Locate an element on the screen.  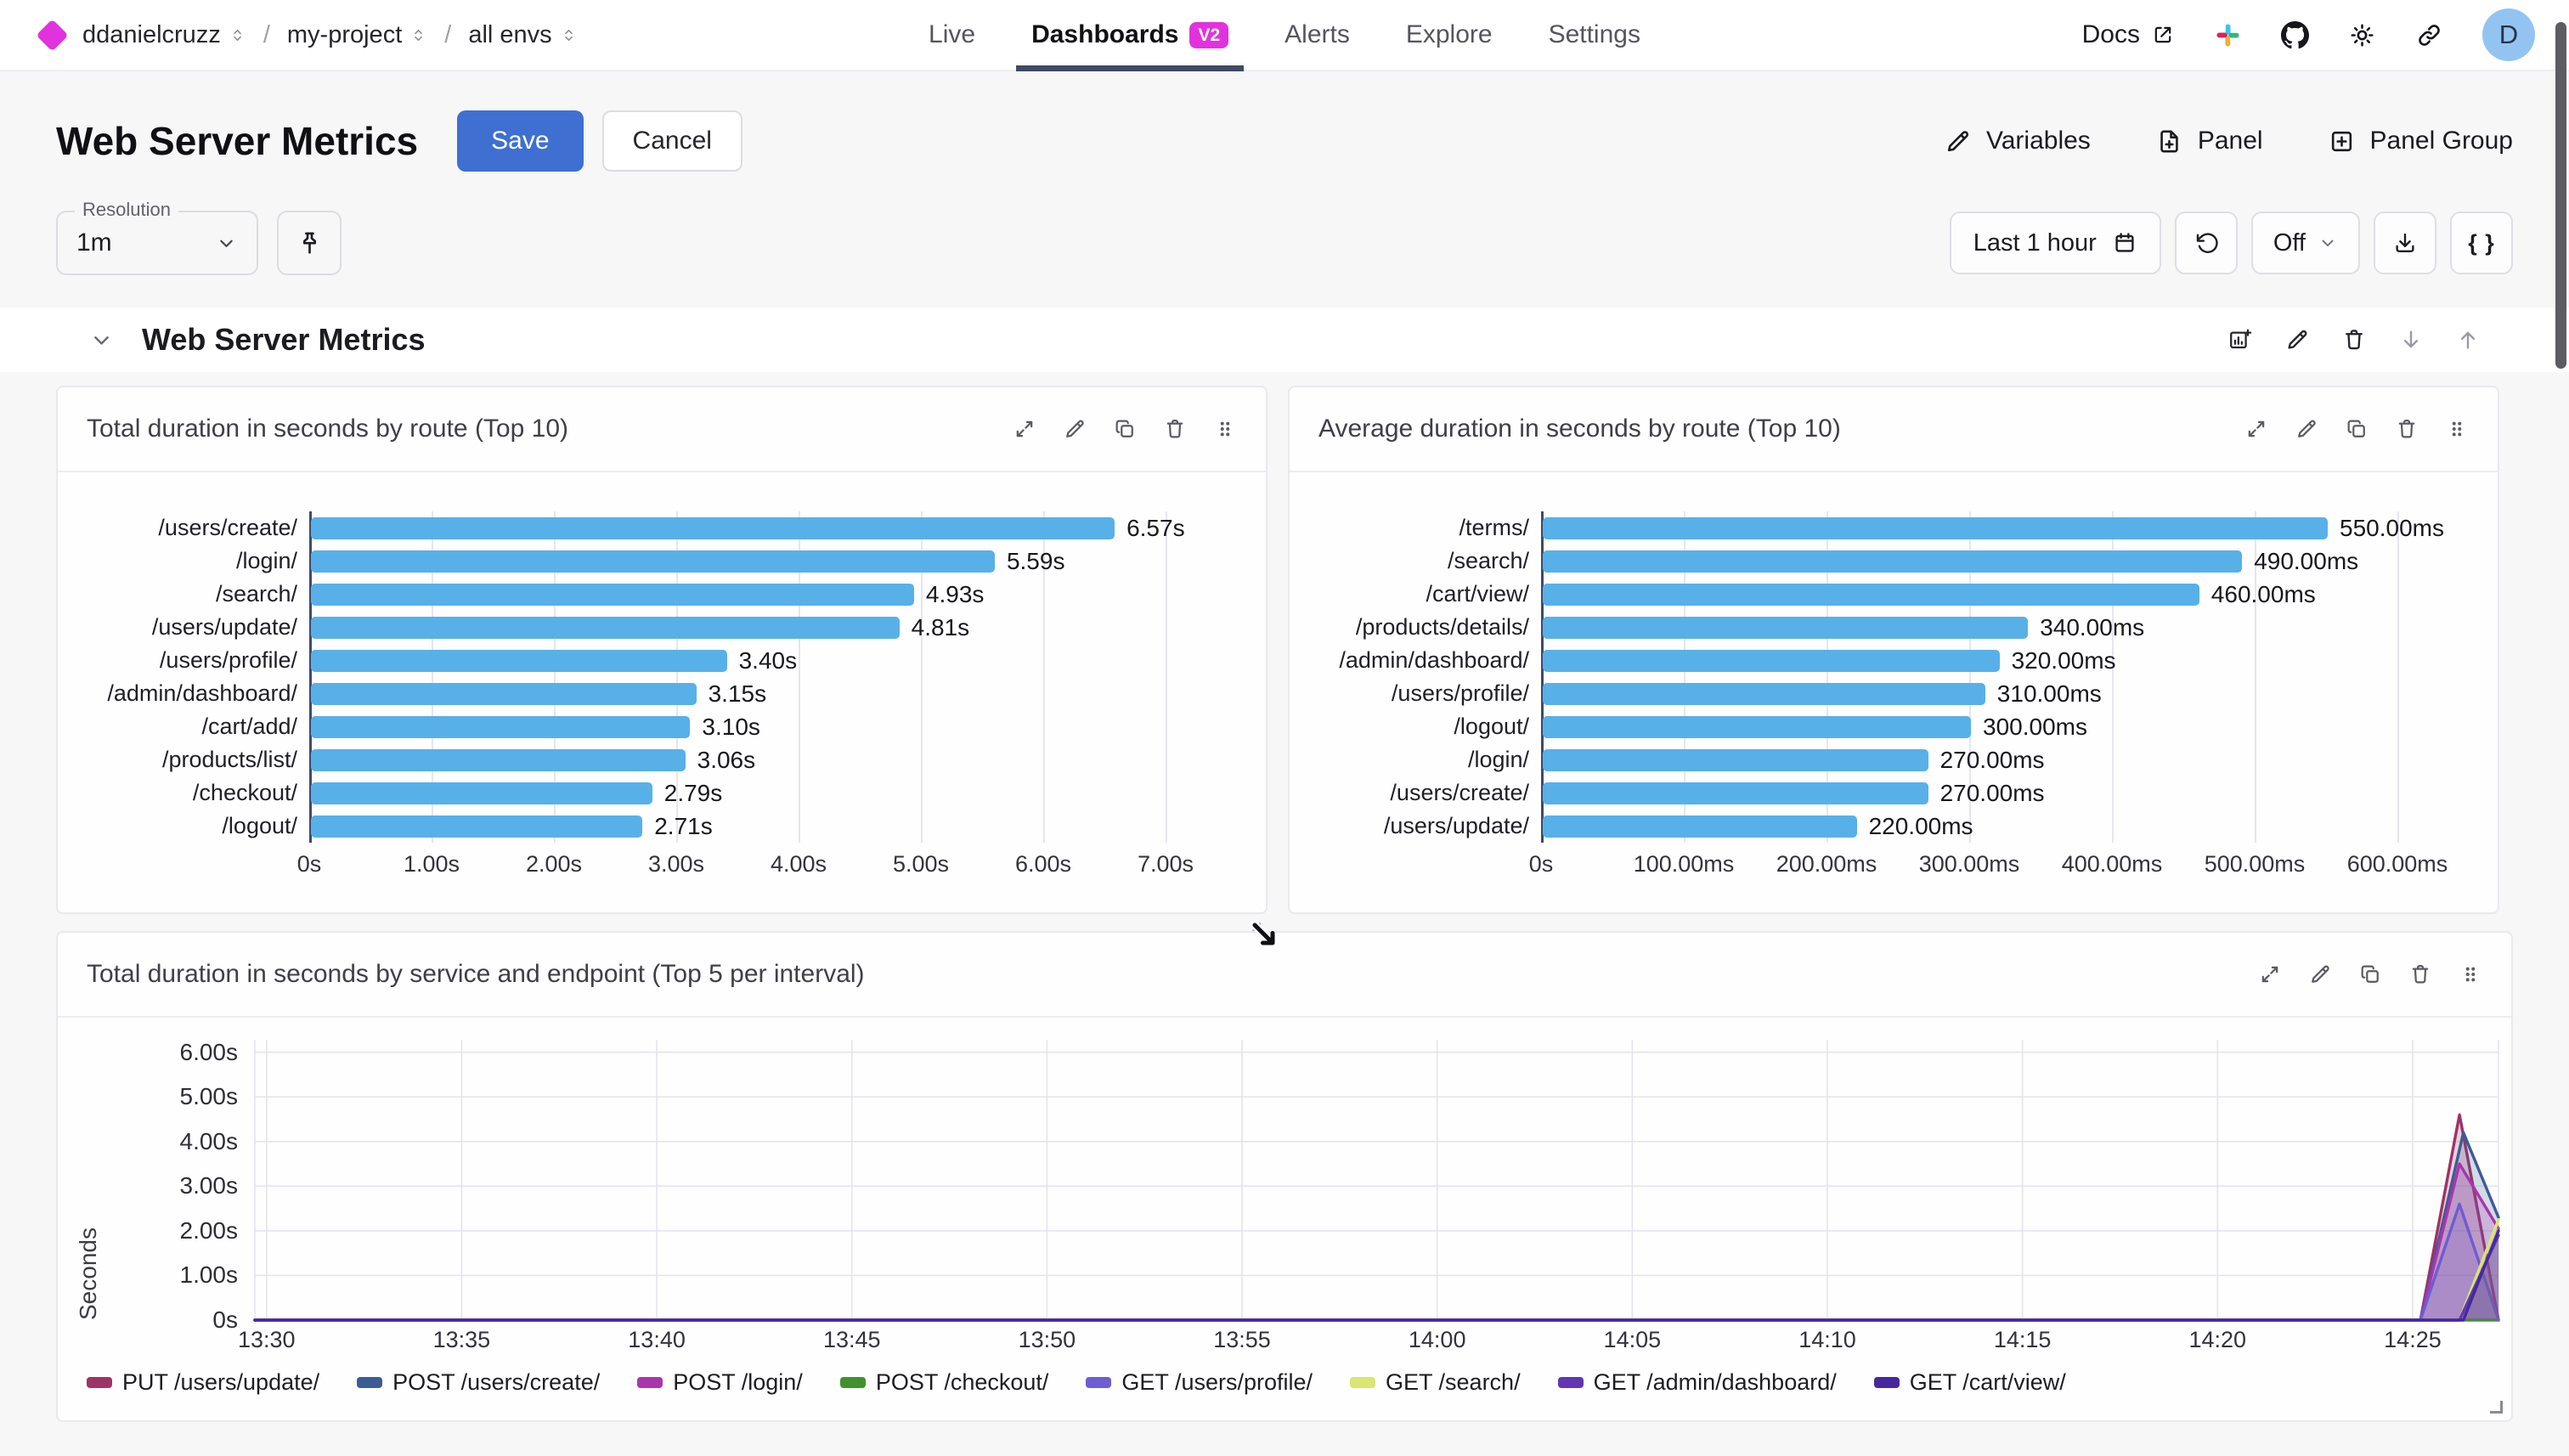
legend-item: POST /login/ is located at coordinates (720, 1383).